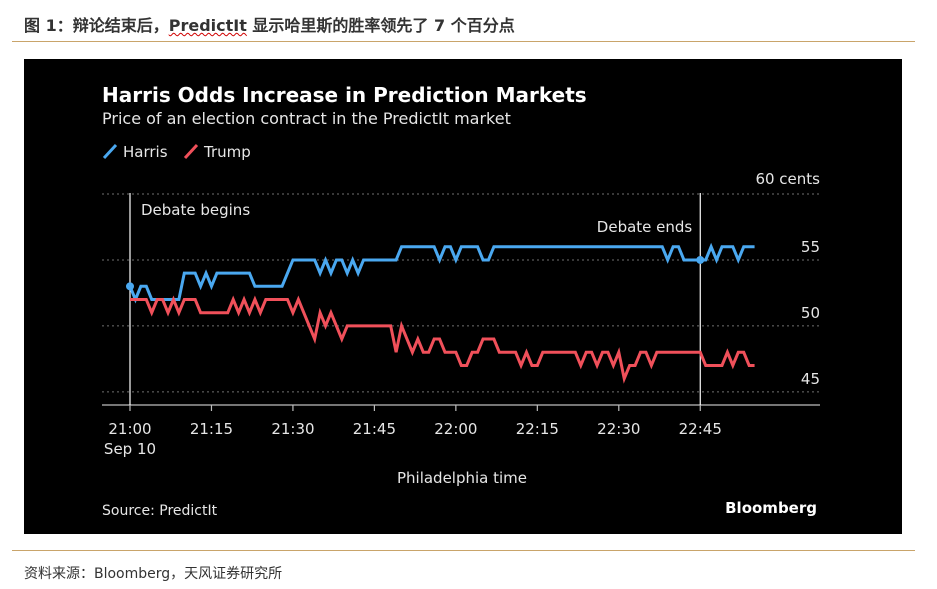  Describe the element at coordinates (191, 151) in the screenshot. I see `legend-swatch-trump` at that location.